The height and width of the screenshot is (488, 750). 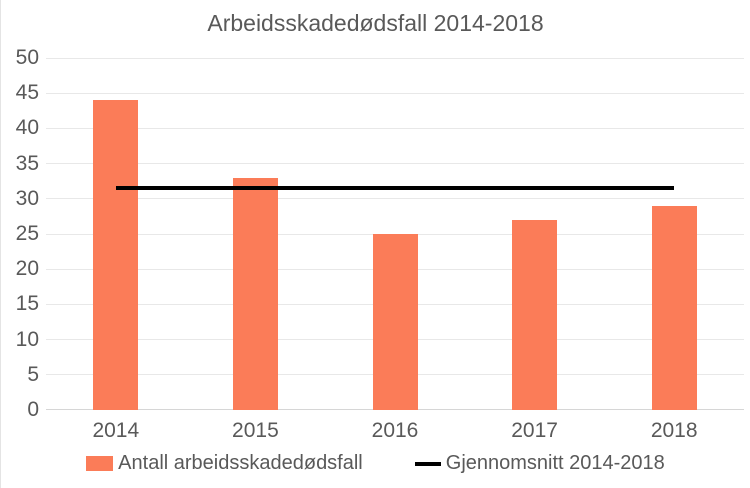 What do you see at coordinates (255, 293) in the screenshot?
I see `bar-2015` at bounding box center [255, 293].